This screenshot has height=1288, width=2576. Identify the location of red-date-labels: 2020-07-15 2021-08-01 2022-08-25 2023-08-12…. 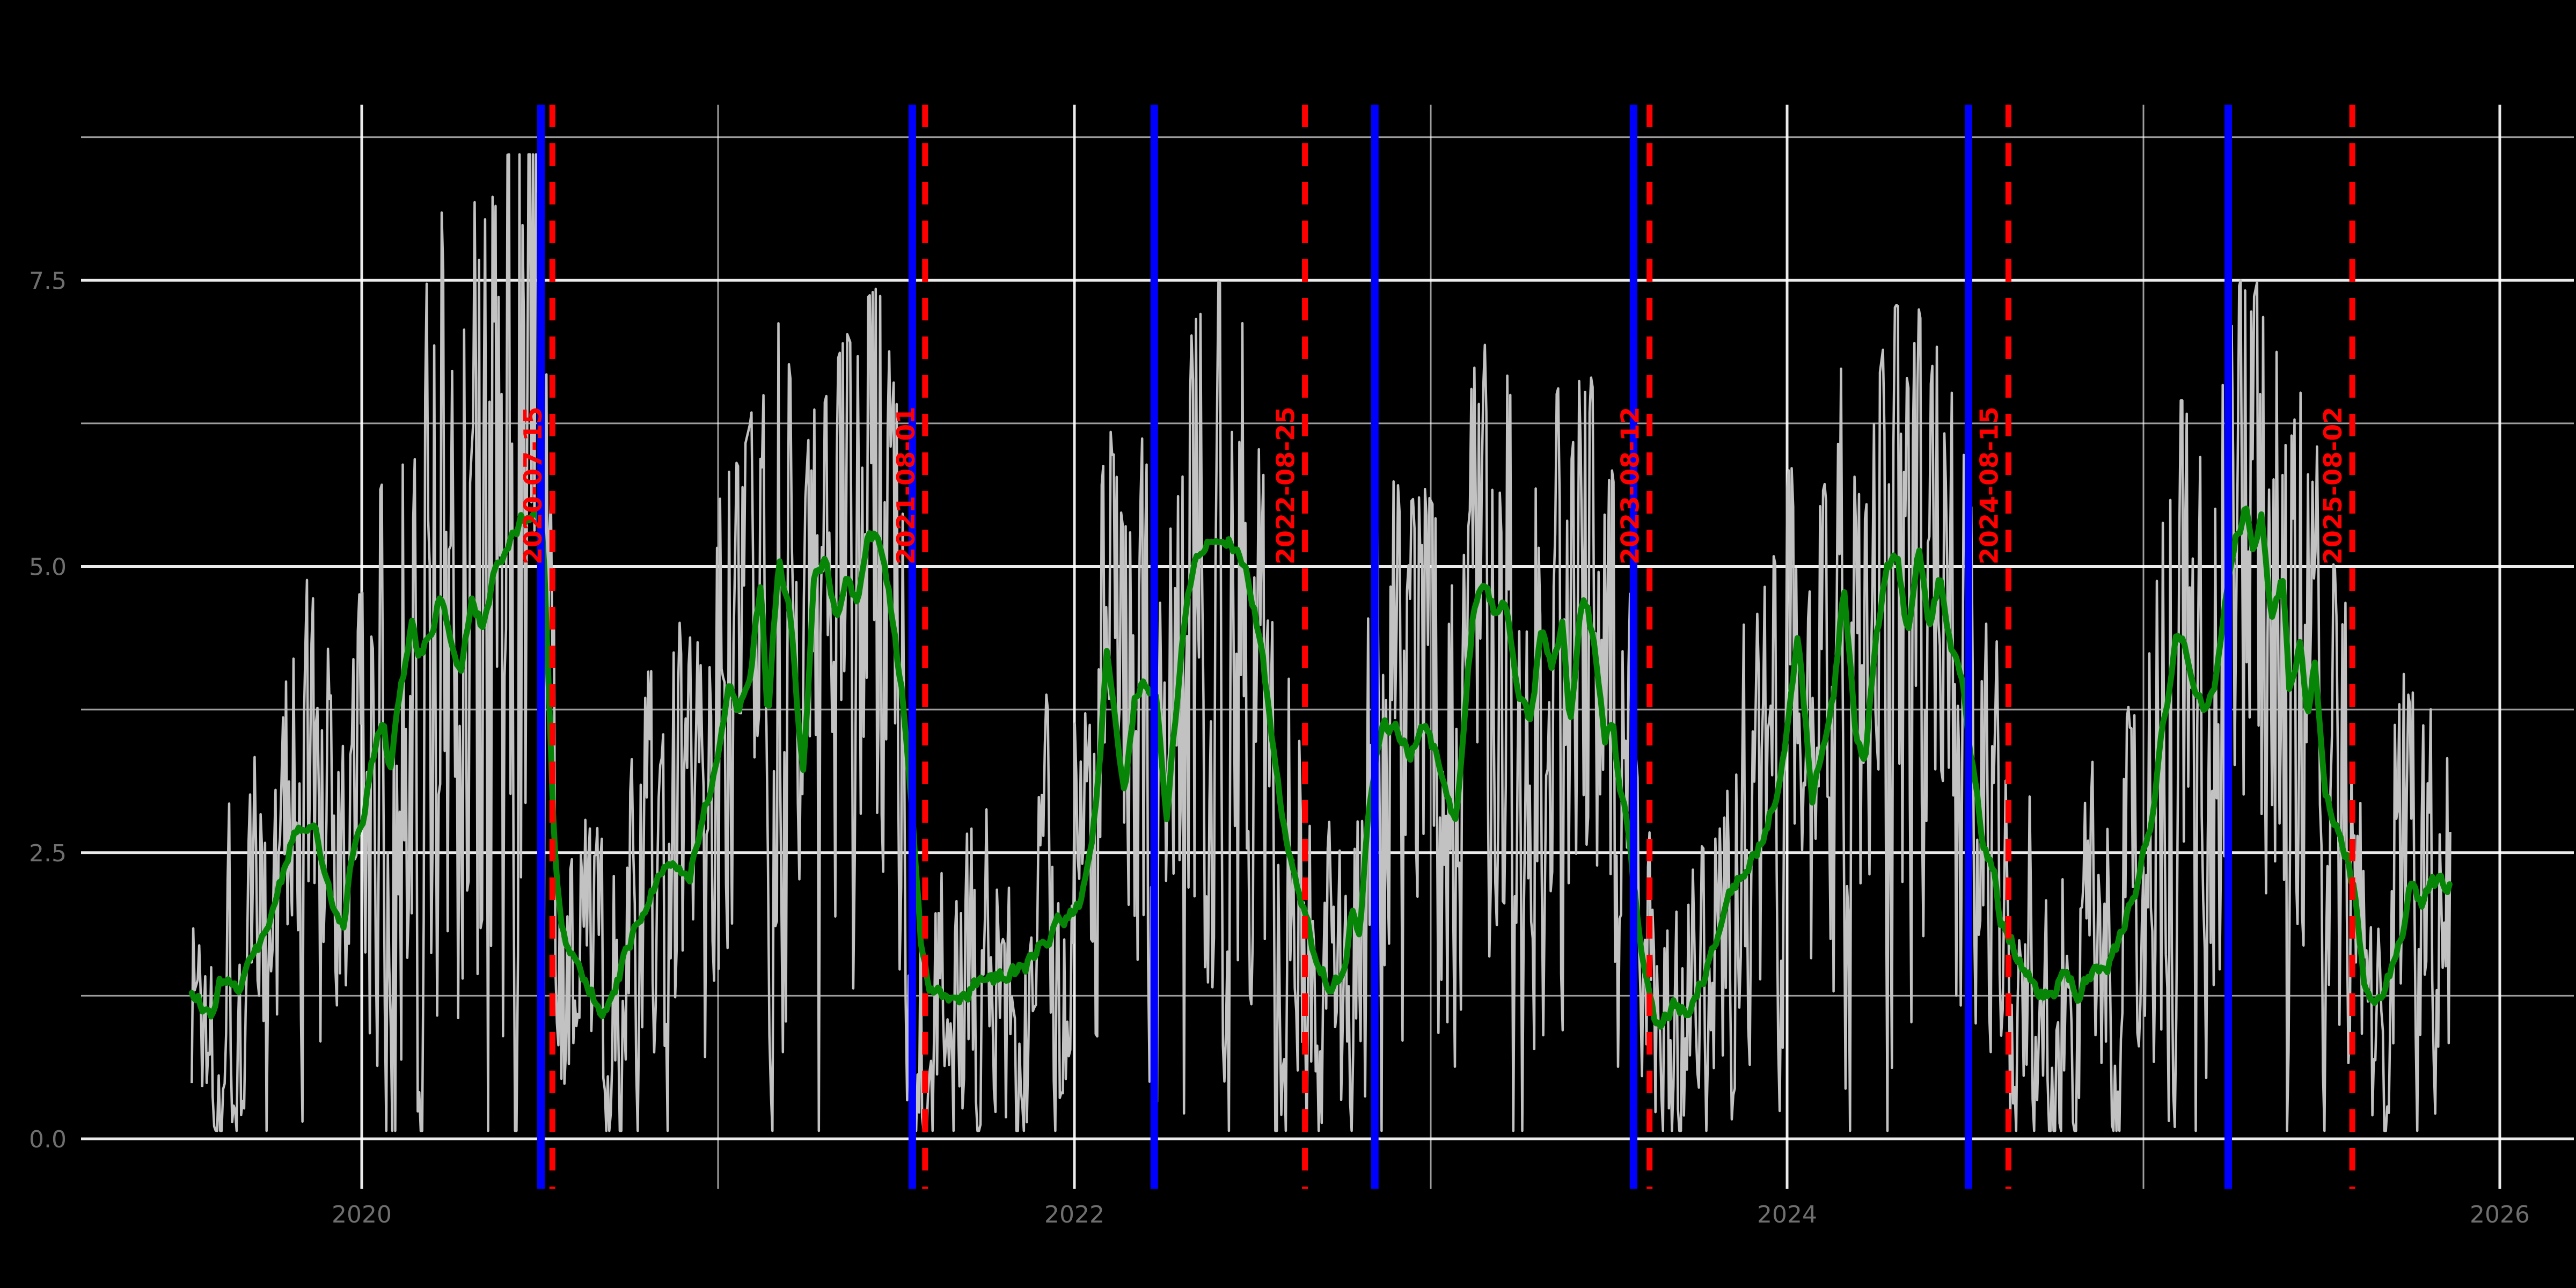
(1432, 486).